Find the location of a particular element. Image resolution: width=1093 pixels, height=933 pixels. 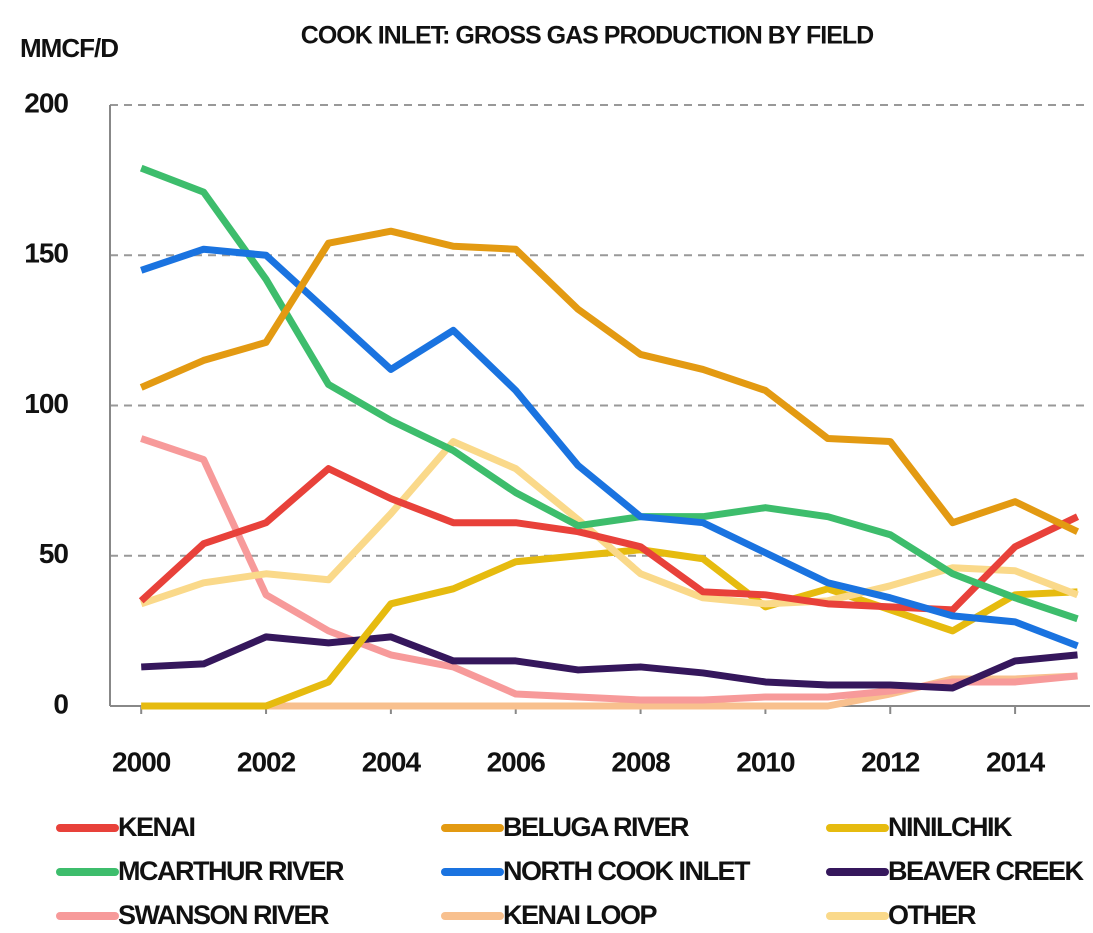

y-tick-label: 0 is located at coordinates (60, 703).